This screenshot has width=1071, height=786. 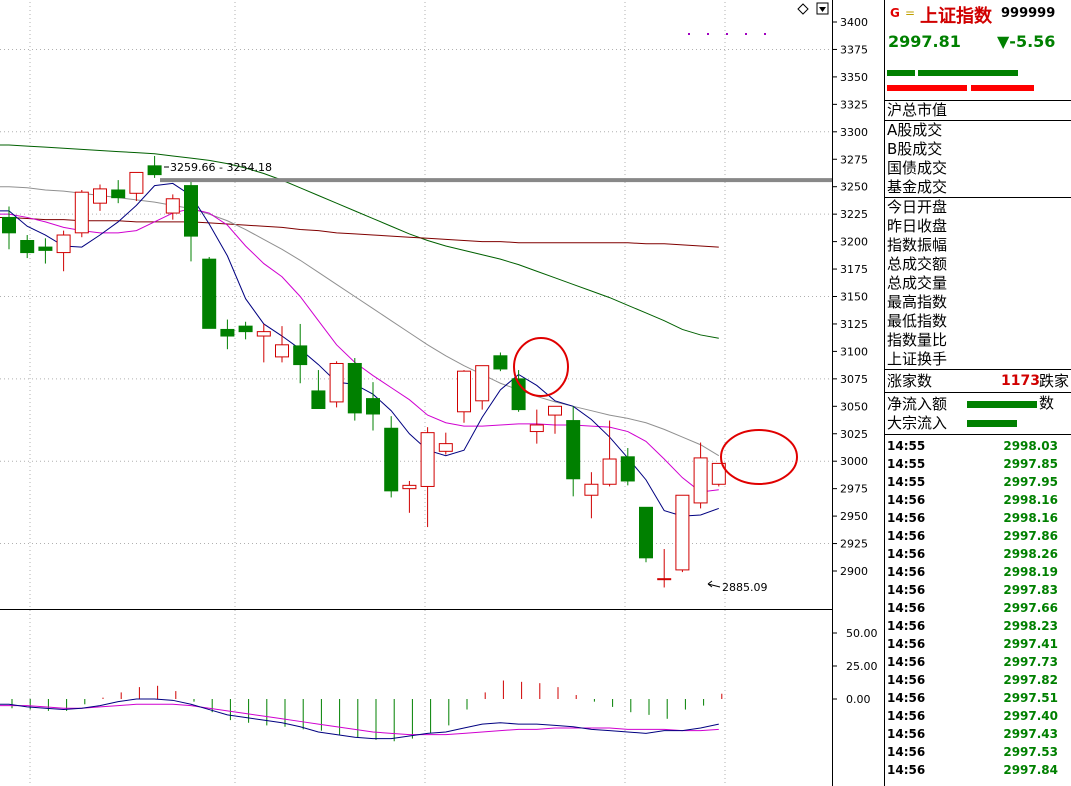 What do you see at coordinates (1020, 381) in the screenshot?
I see `advance-count: 1173` at bounding box center [1020, 381].